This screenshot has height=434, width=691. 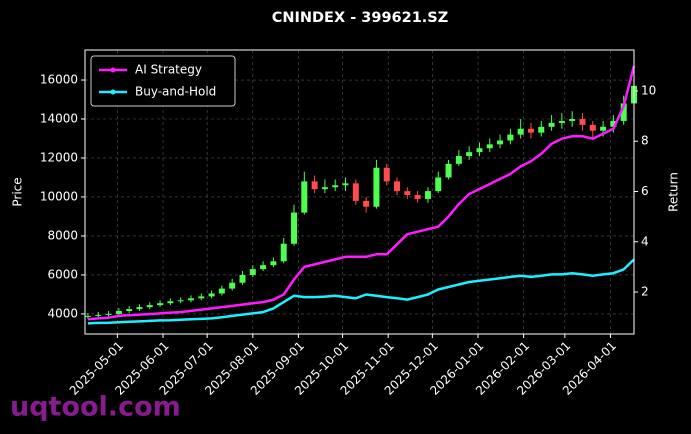 I want to click on legend-label: AI Strategy, so click(x=168, y=70).